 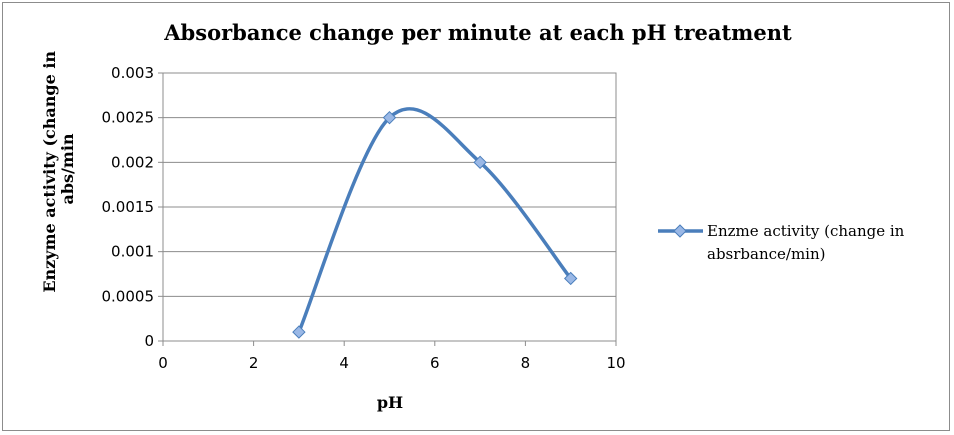 I want to click on x-tick-label: 2, so click(x=254, y=363).